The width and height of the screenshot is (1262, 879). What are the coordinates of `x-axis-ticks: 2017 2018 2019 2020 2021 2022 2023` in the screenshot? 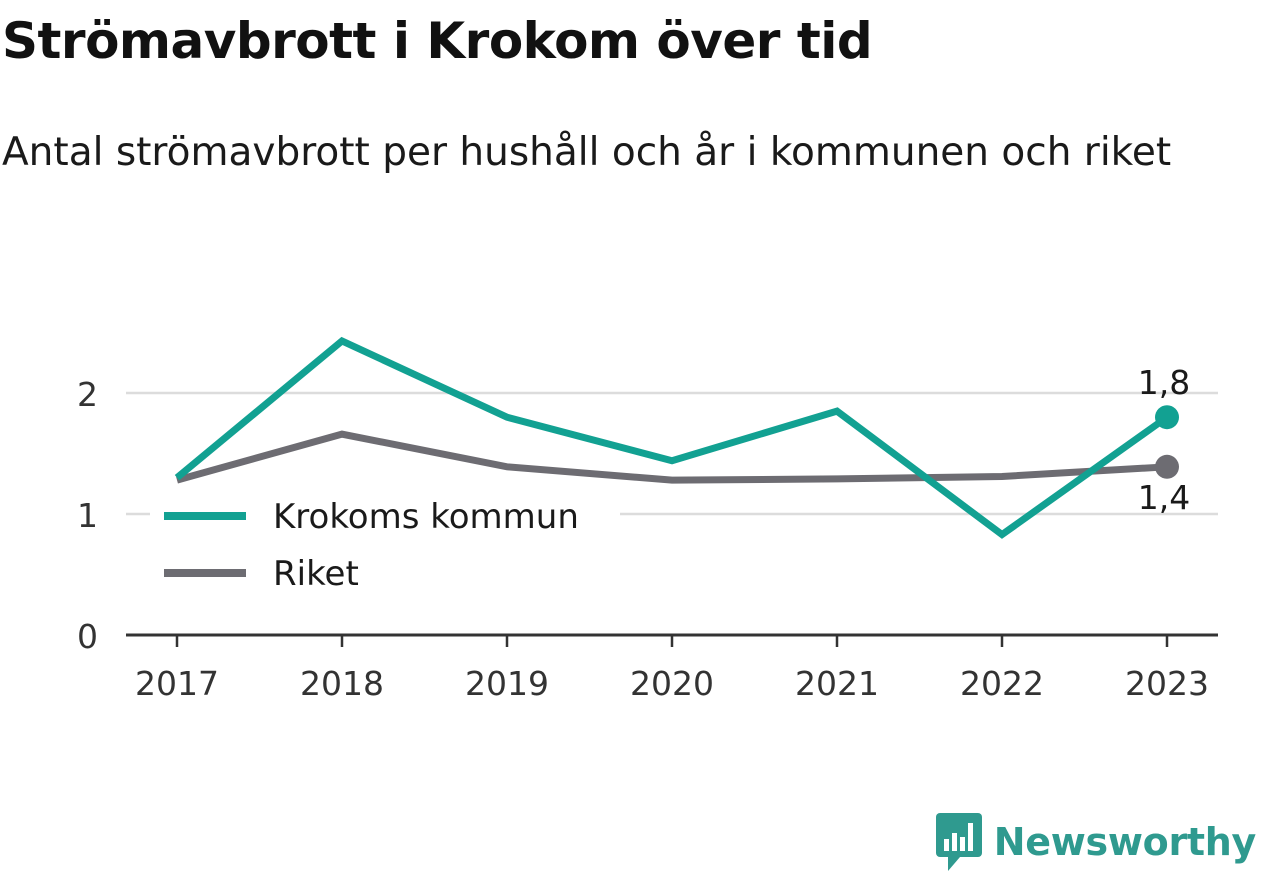 It's located at (672, 669).